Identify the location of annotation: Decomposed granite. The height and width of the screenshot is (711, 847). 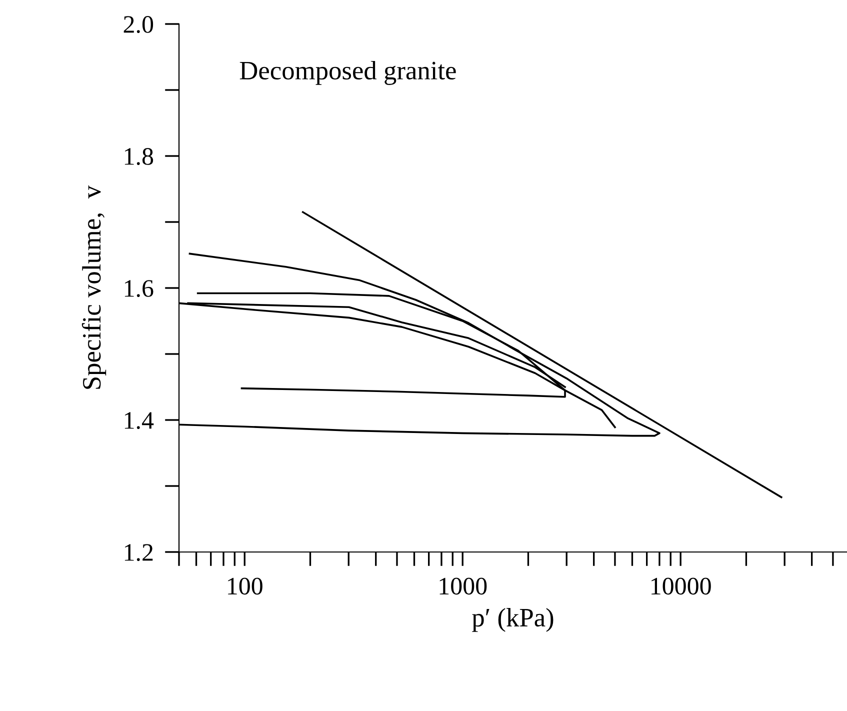
(348, 72).